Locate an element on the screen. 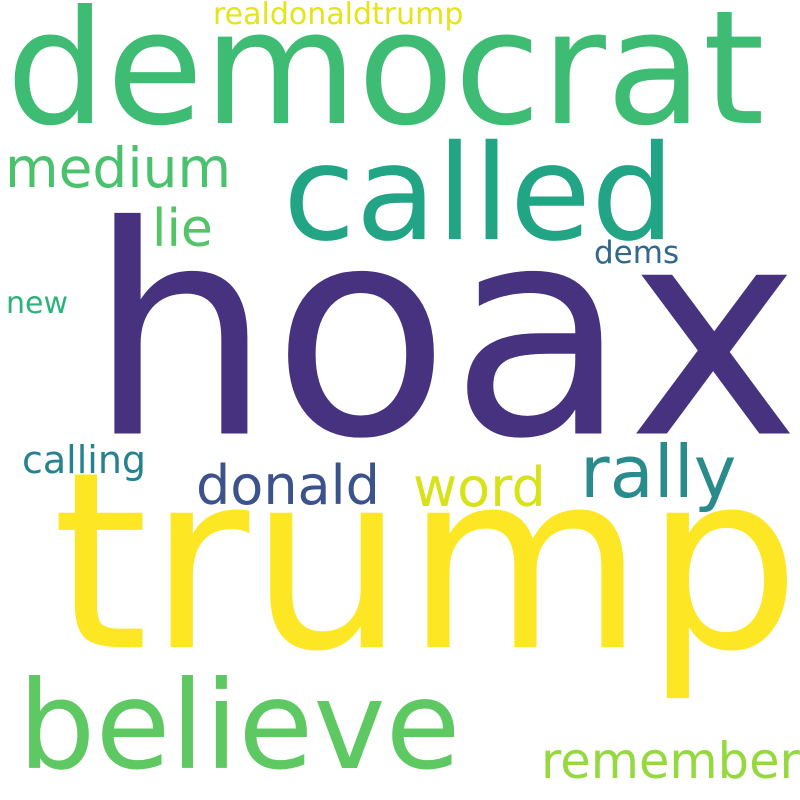  word-new: new is located at coordinates (37, 303).